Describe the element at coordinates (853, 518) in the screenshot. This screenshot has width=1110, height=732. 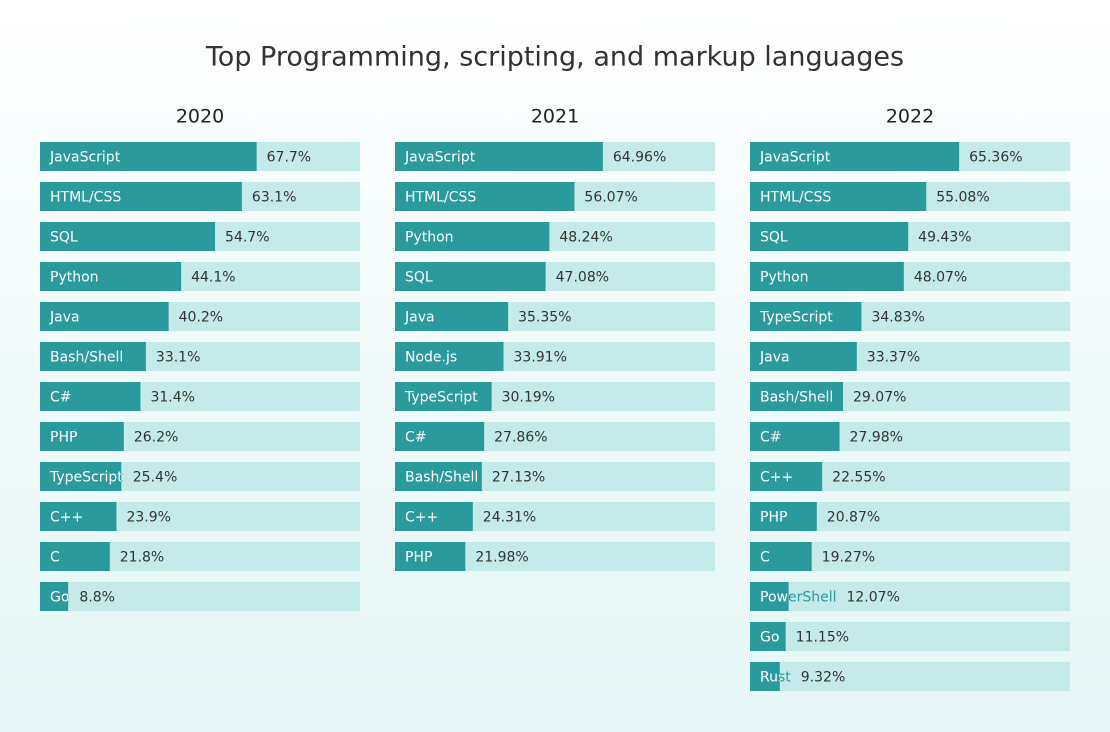
I see `value-label: 20.87%` at that location.